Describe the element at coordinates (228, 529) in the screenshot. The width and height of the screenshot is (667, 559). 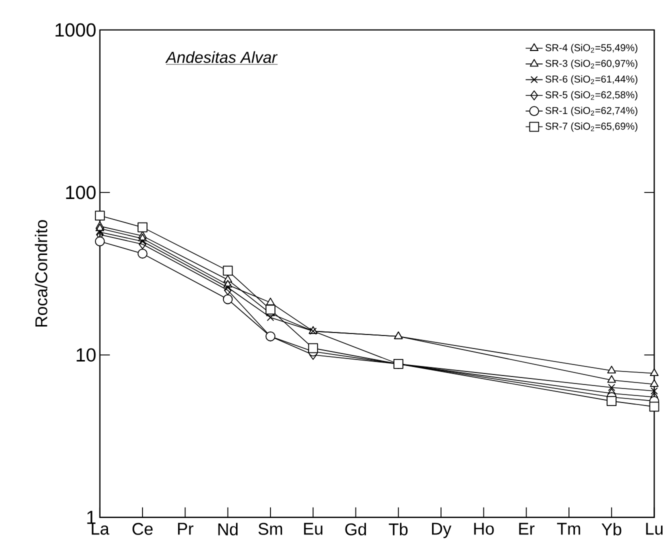
I see `x-tick-label: Nd` at that location.